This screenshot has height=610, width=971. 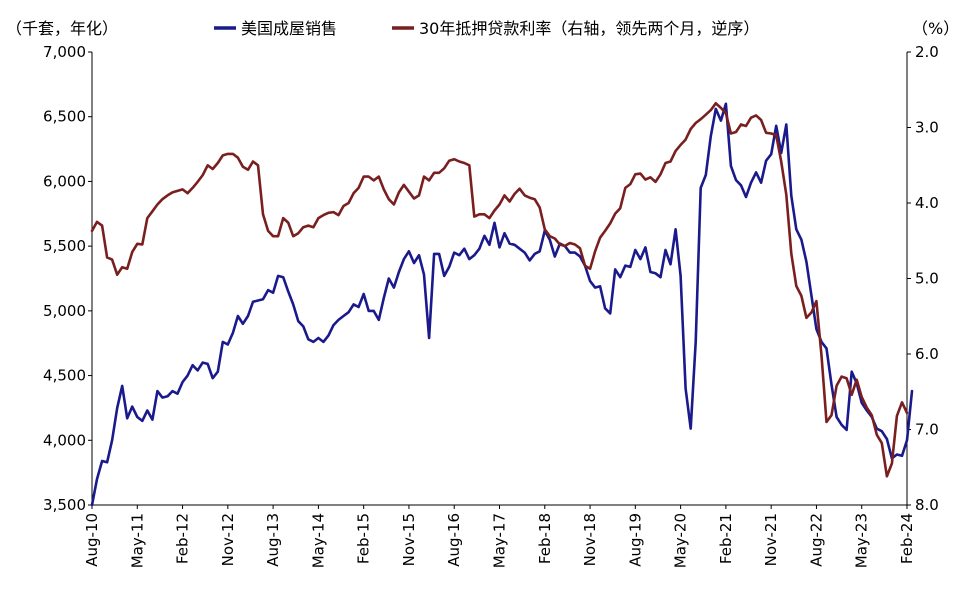 I want to click on x-tick-label: Feb-21, so click(x=726, y=538).